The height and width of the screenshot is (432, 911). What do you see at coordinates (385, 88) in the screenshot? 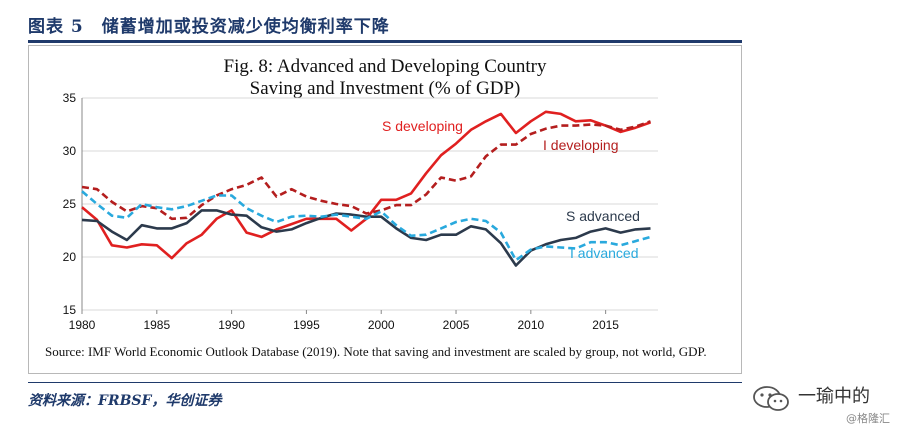
I see `chart-title-line2: Saving and Investment (% of GDP)` at bounding box center [385, 88].